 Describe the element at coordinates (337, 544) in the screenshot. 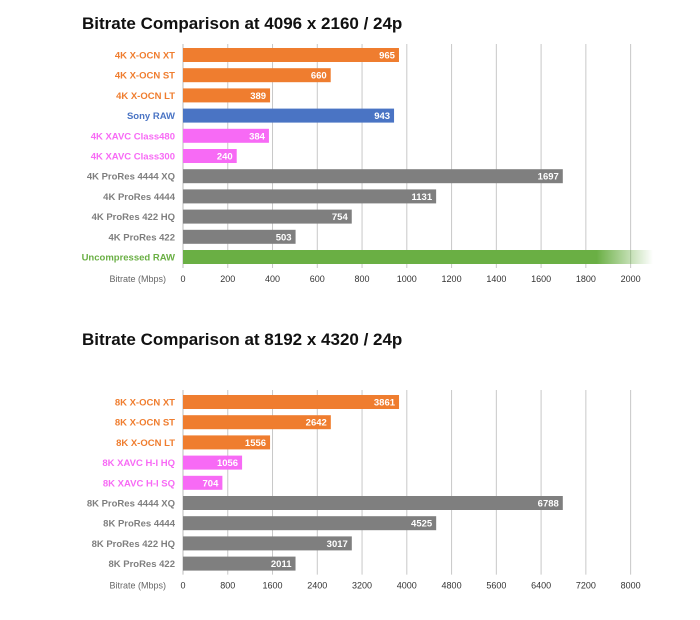

I see `data-label: 3017` at that location.